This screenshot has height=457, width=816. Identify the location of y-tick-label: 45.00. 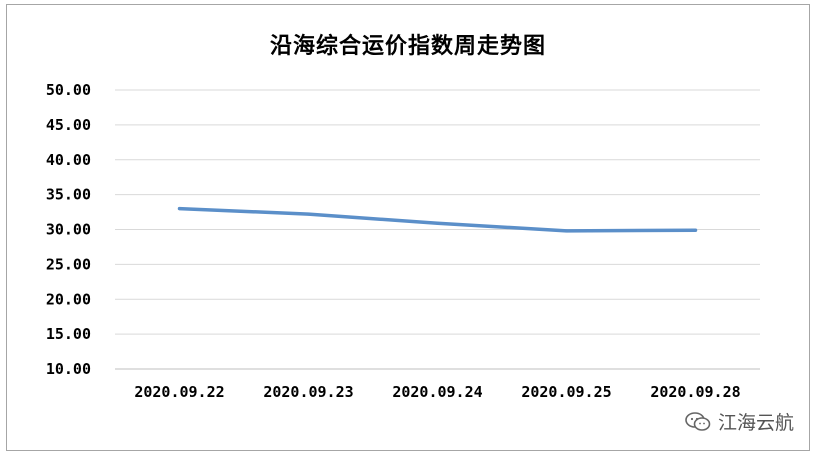
(68, 125).